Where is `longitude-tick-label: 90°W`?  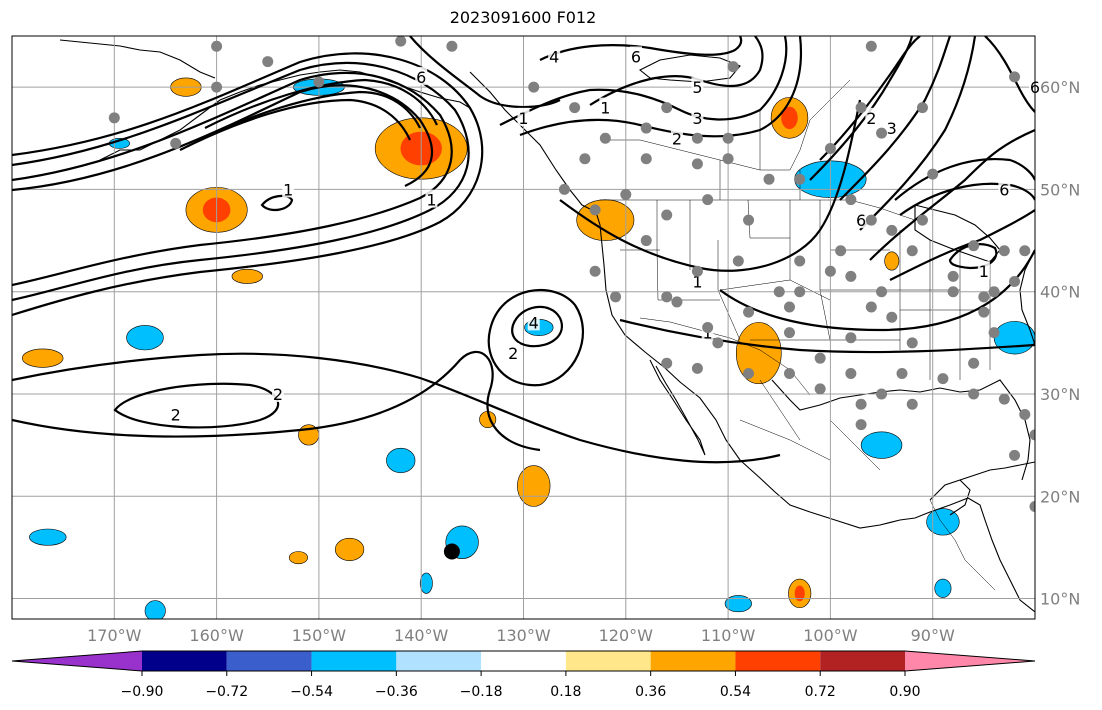 longitude-tick-label: 90°W is located at coordinates (933, 635).